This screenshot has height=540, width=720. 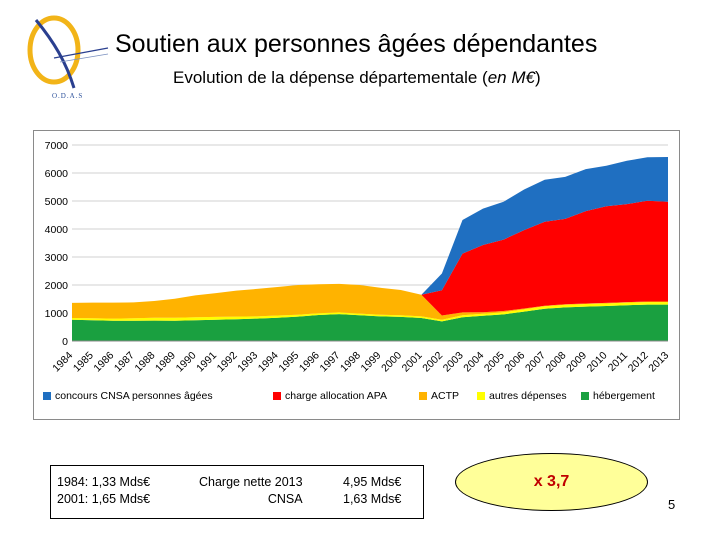 I want to click on x-tick-label-2007: 2007, so click(x=535, y=361).